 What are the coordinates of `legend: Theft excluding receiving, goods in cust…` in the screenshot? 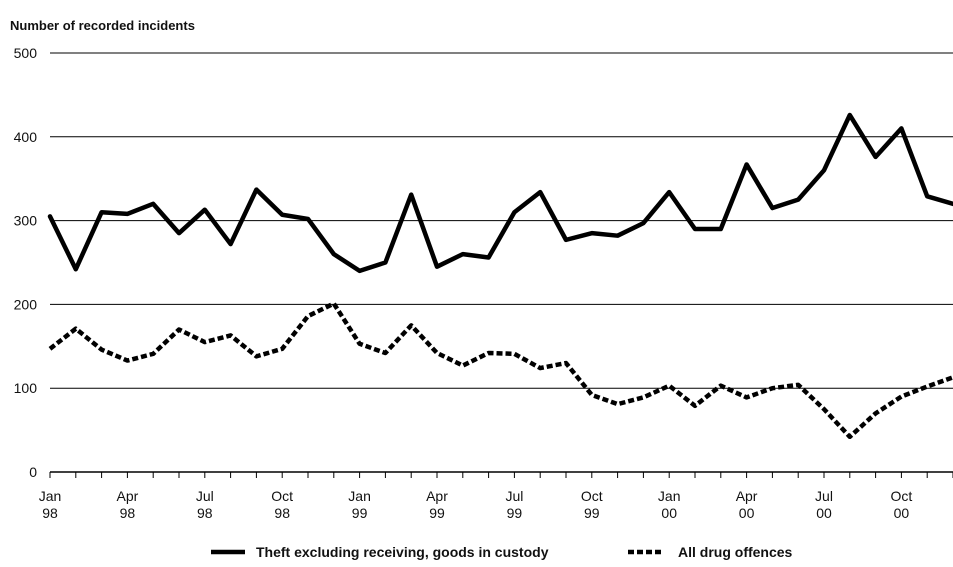 It's located at (502, 552).